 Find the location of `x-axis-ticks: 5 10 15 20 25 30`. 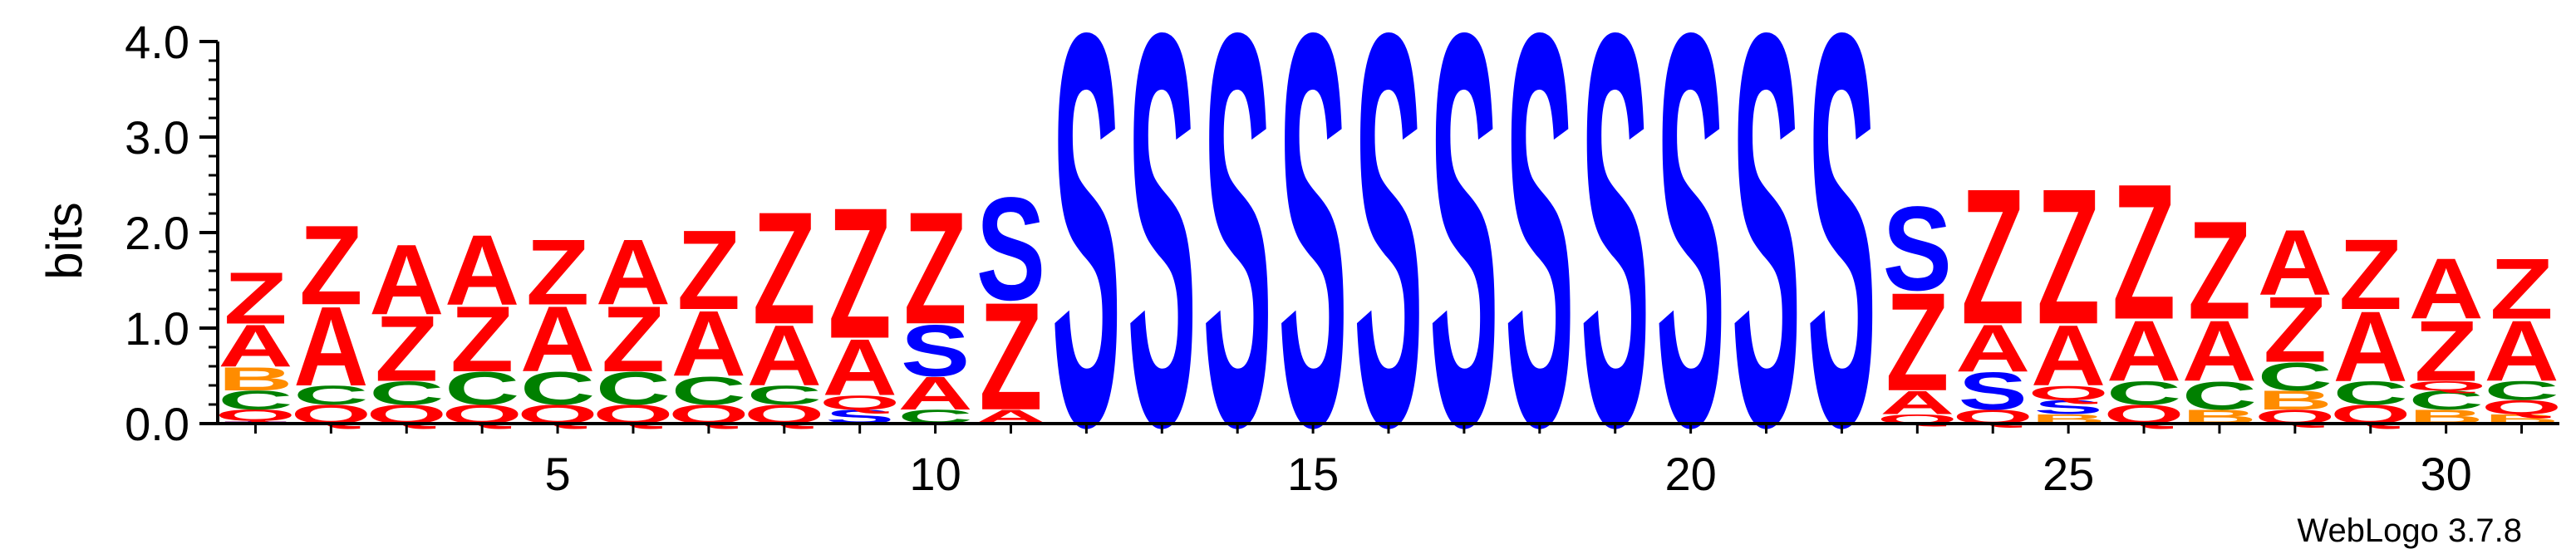

x-axis-ticks: 5 10 15 20 25 30 is located at coordinates (1388, 462).